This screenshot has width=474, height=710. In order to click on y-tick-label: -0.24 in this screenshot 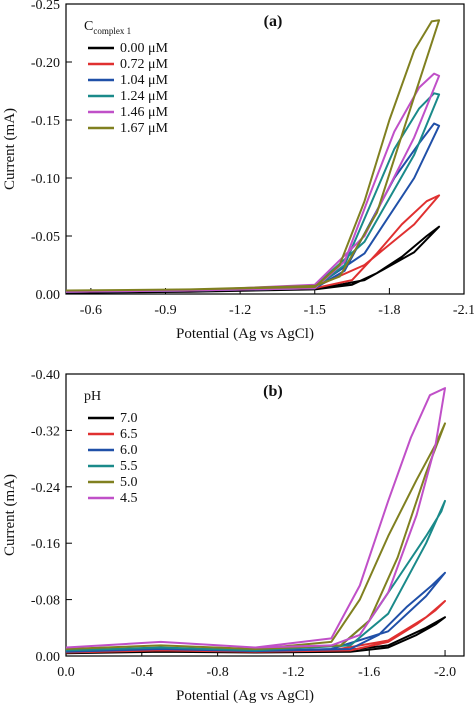, I will do `click(45, 488)`.